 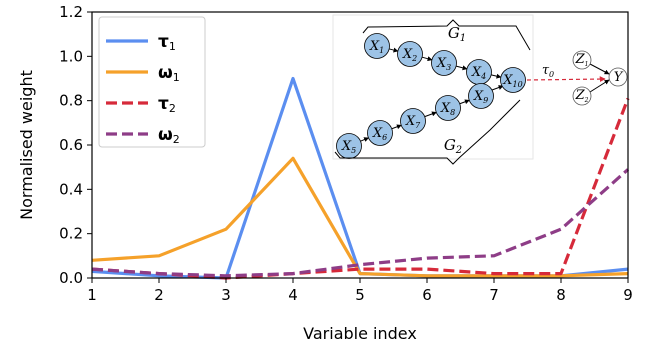 What do you see at coordinates (169, 135) in the screenshot?
I see `legend-label-4: ω2` at bounding box center [169, 135].